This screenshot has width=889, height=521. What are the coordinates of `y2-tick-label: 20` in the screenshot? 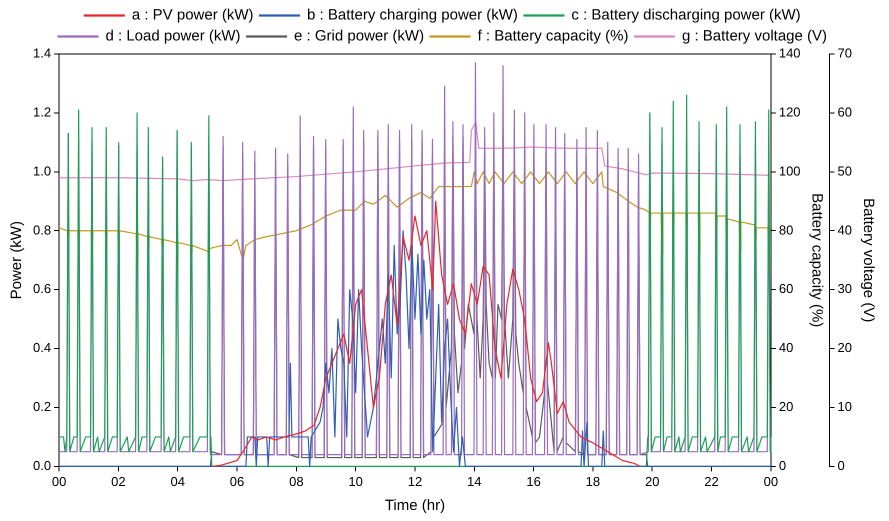 It's located at (786, 406).